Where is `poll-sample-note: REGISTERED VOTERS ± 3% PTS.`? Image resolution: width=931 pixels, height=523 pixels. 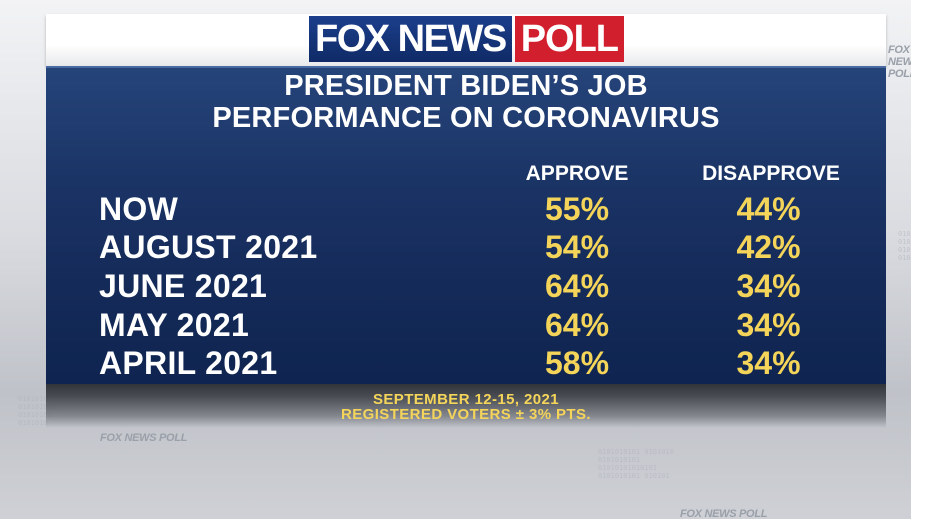
poll-sample-note: REGISTERED VOTERS ± 3% PTS. is located at coordinates (466, 414).